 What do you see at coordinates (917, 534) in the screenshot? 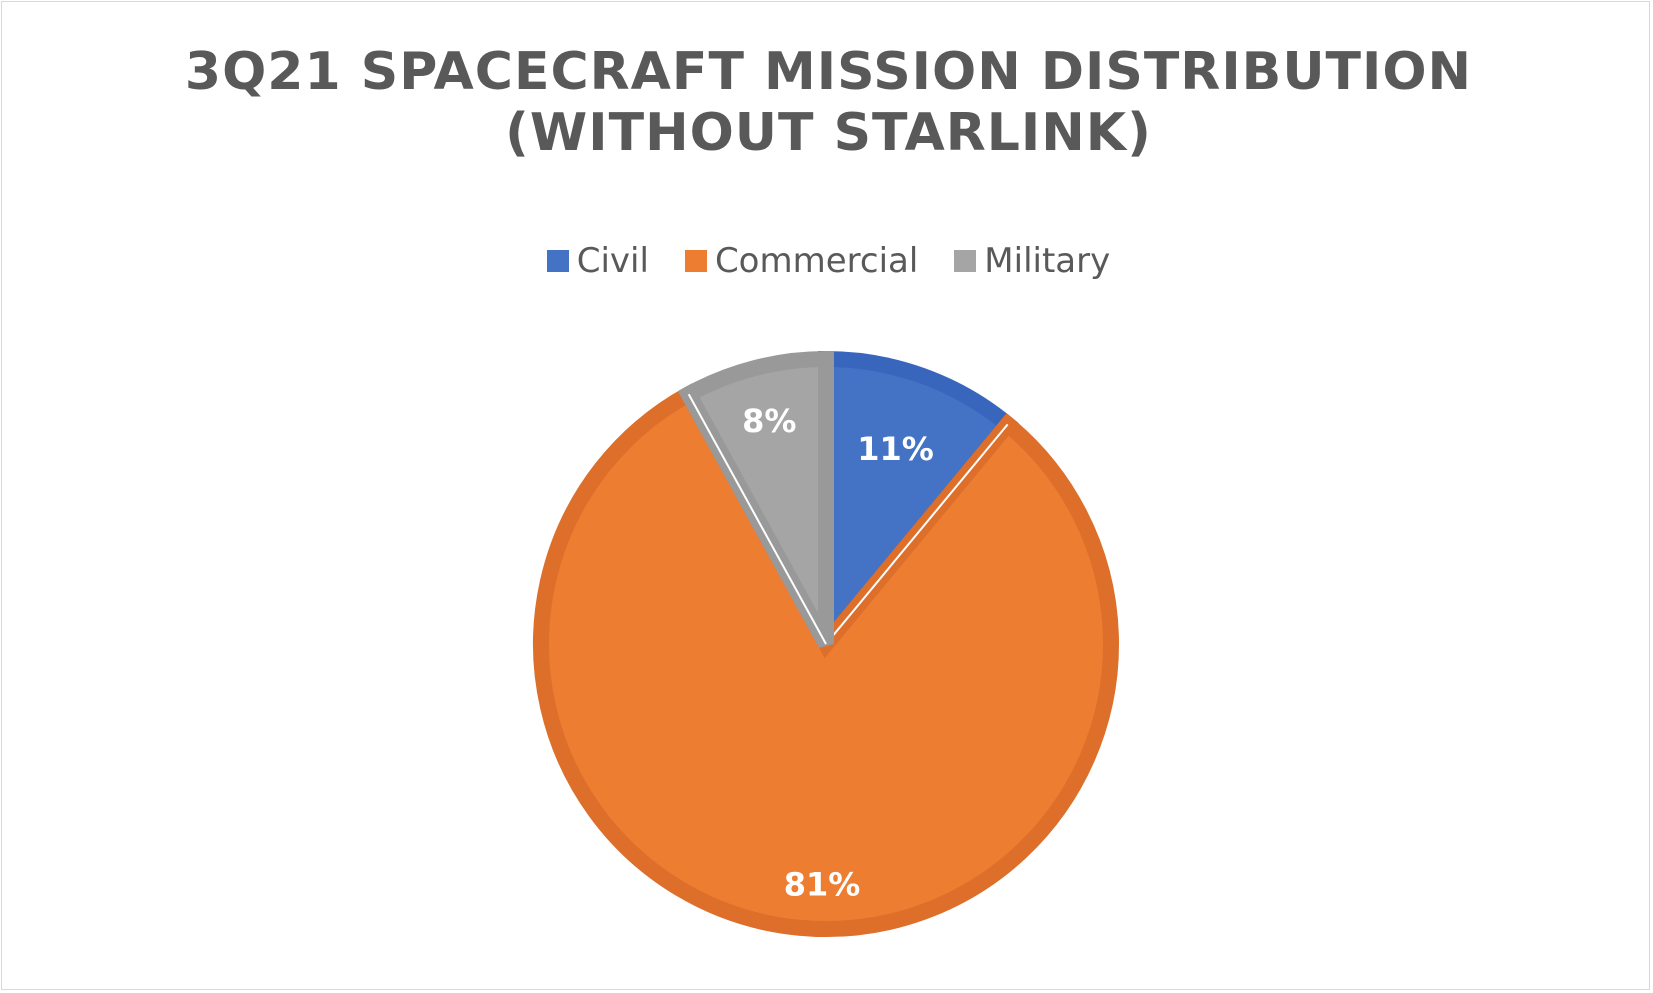
I see `slice-separator-commercial` at bounding box center [917, 534].